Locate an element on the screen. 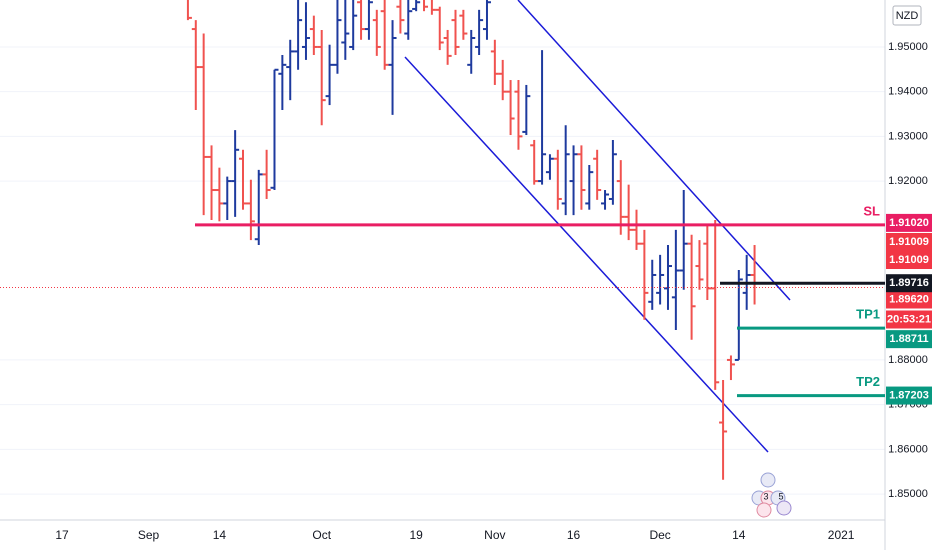 The image size is (932, 550). x-tick-label: 19 is located at coordinates (416, 535).